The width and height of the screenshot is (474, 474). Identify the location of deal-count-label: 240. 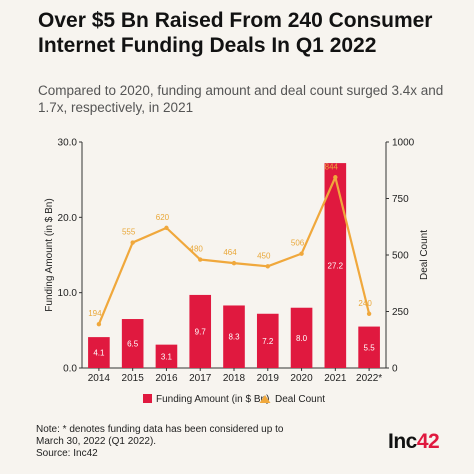
(365, 303).